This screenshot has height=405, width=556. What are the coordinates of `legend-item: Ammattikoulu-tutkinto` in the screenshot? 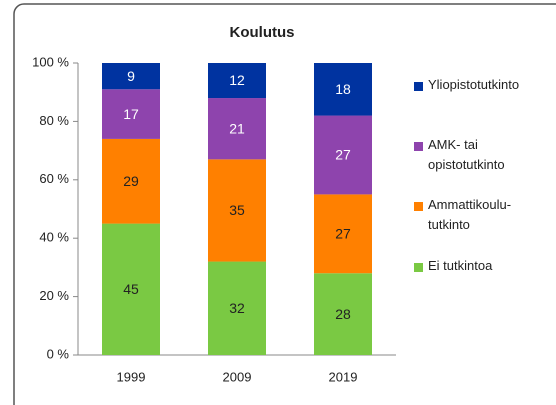 It's located at (485, 216).